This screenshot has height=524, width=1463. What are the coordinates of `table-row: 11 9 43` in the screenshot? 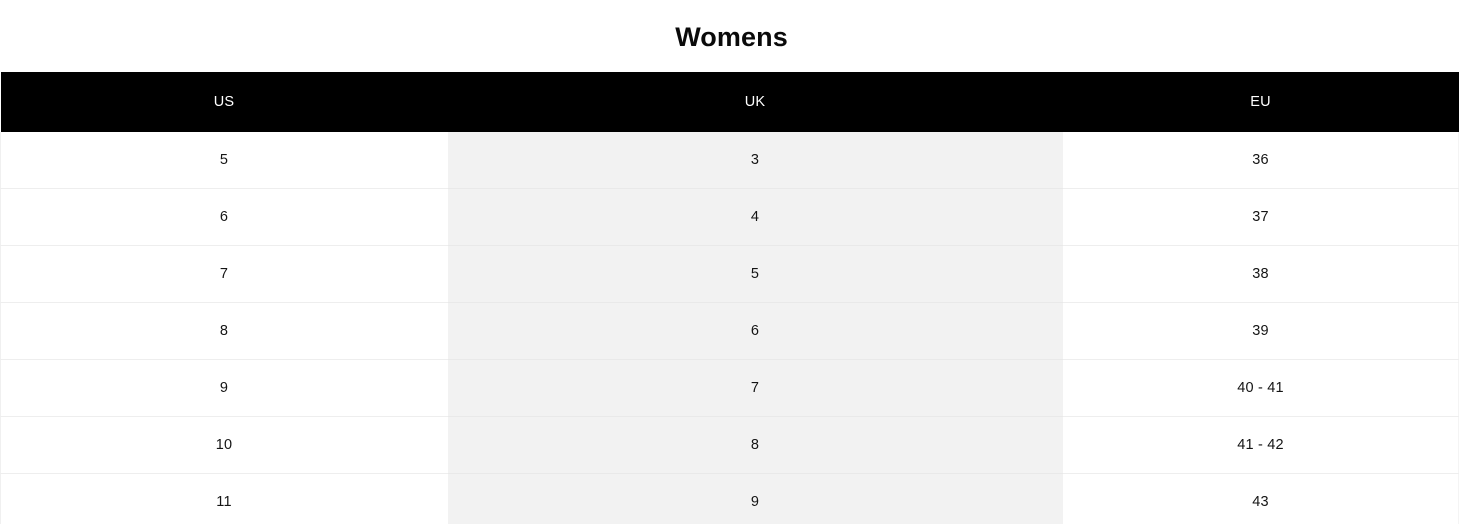 It's located at (729, 498).